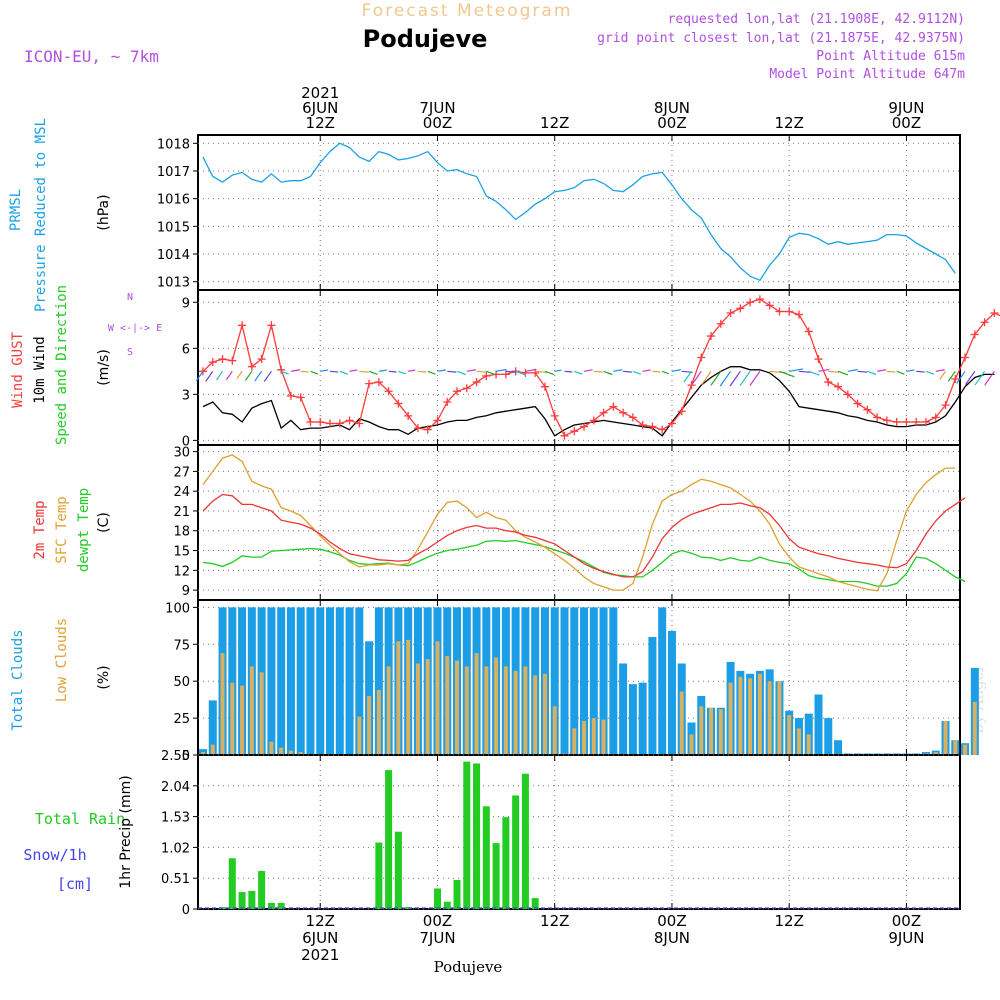  What do you see at coordinates (181, 571) in the screenshot?
I see `y-tick-label: 12` at bounding box center [181, 571].